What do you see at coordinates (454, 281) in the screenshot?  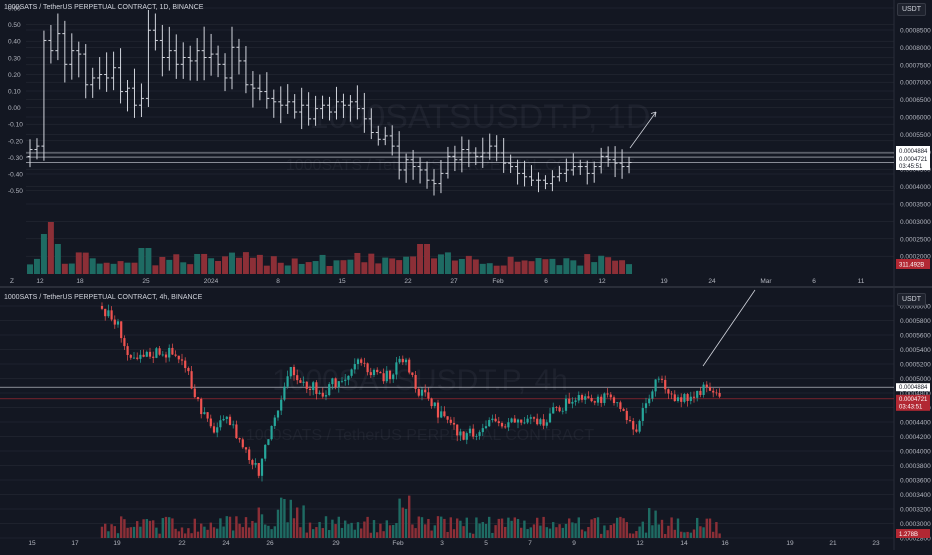 I see `x-axis-tick: 27` at bounding box center [454, 281].